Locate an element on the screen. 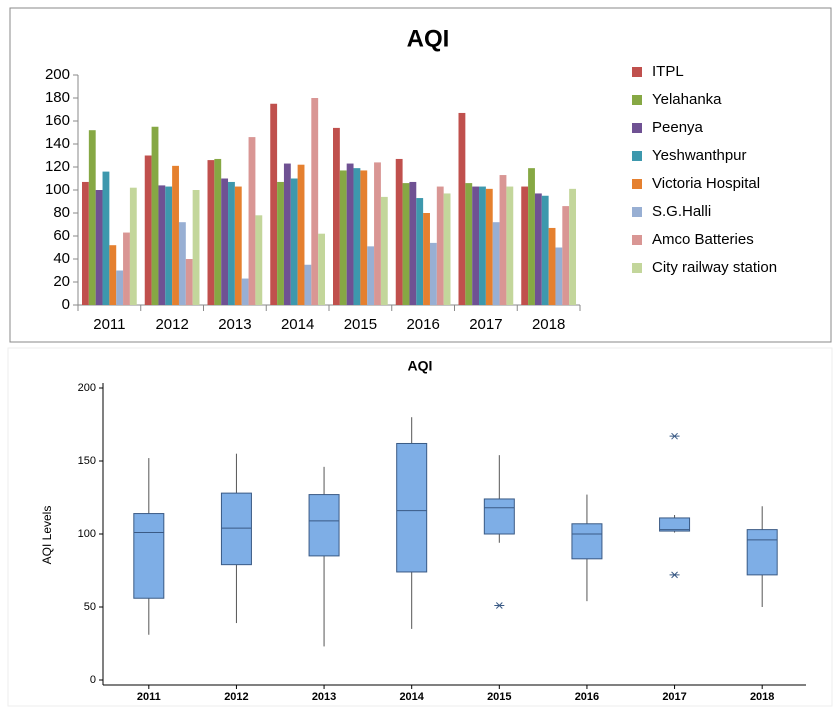  legend-label: Victoria Hospital is located at coordinates (706, 183).